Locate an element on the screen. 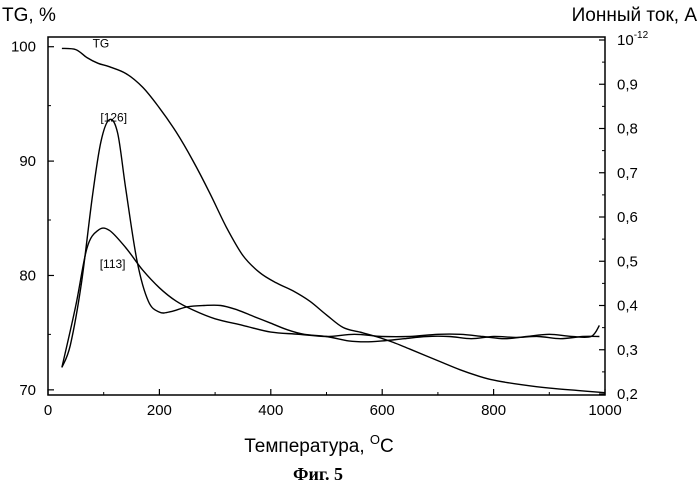  series-annotation: TG is located at coordinates (101, 43).